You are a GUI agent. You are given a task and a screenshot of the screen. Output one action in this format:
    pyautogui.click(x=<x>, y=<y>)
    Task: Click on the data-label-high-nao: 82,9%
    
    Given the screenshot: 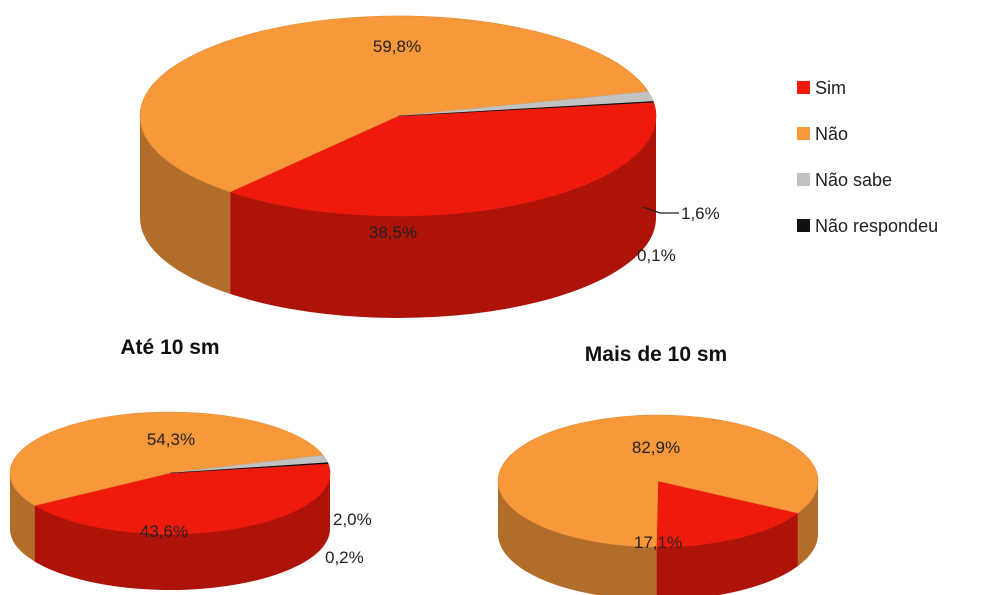 What is the action you would take?
    pyautogui.click(x=656, y=447)
    